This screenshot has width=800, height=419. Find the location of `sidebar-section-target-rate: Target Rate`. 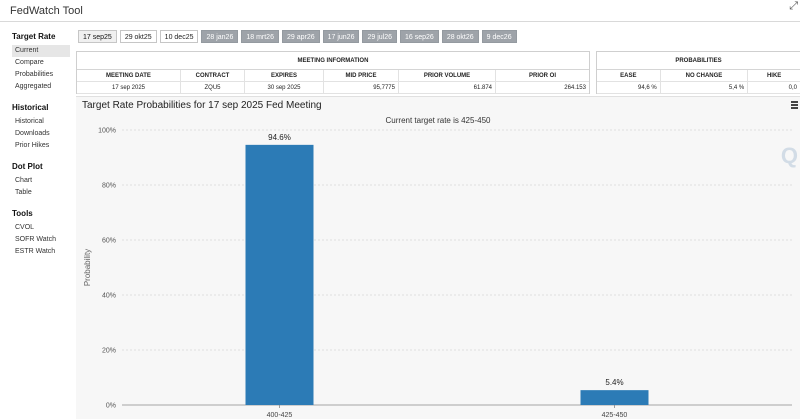

sidebar-section-target-rate: Target Rate is located at coordinates (34, 36).